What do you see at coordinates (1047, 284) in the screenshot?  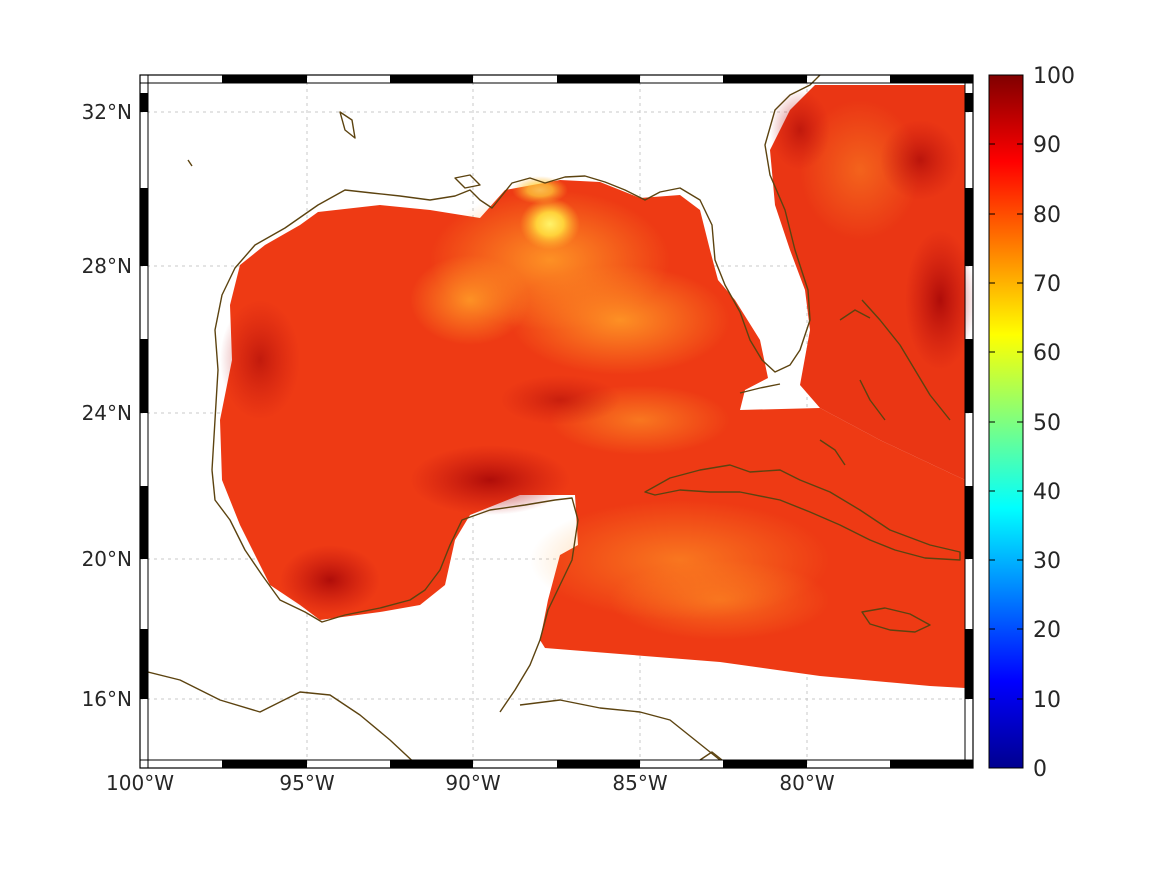 I see `colorbar-tick-label: 70` at bounding box center [1047, 284].